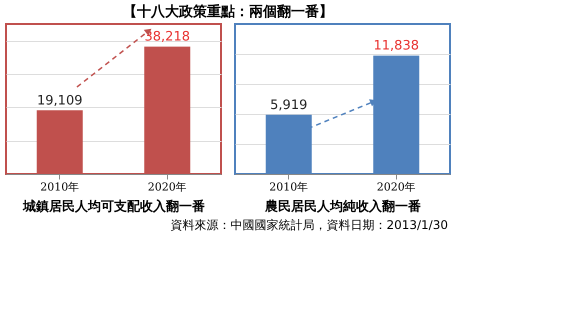 The height and width of the screenshot is (320, 576). I want to click on x-axis-title: 城鎮居民人均可支配收入翻一番, so click(113, 206).